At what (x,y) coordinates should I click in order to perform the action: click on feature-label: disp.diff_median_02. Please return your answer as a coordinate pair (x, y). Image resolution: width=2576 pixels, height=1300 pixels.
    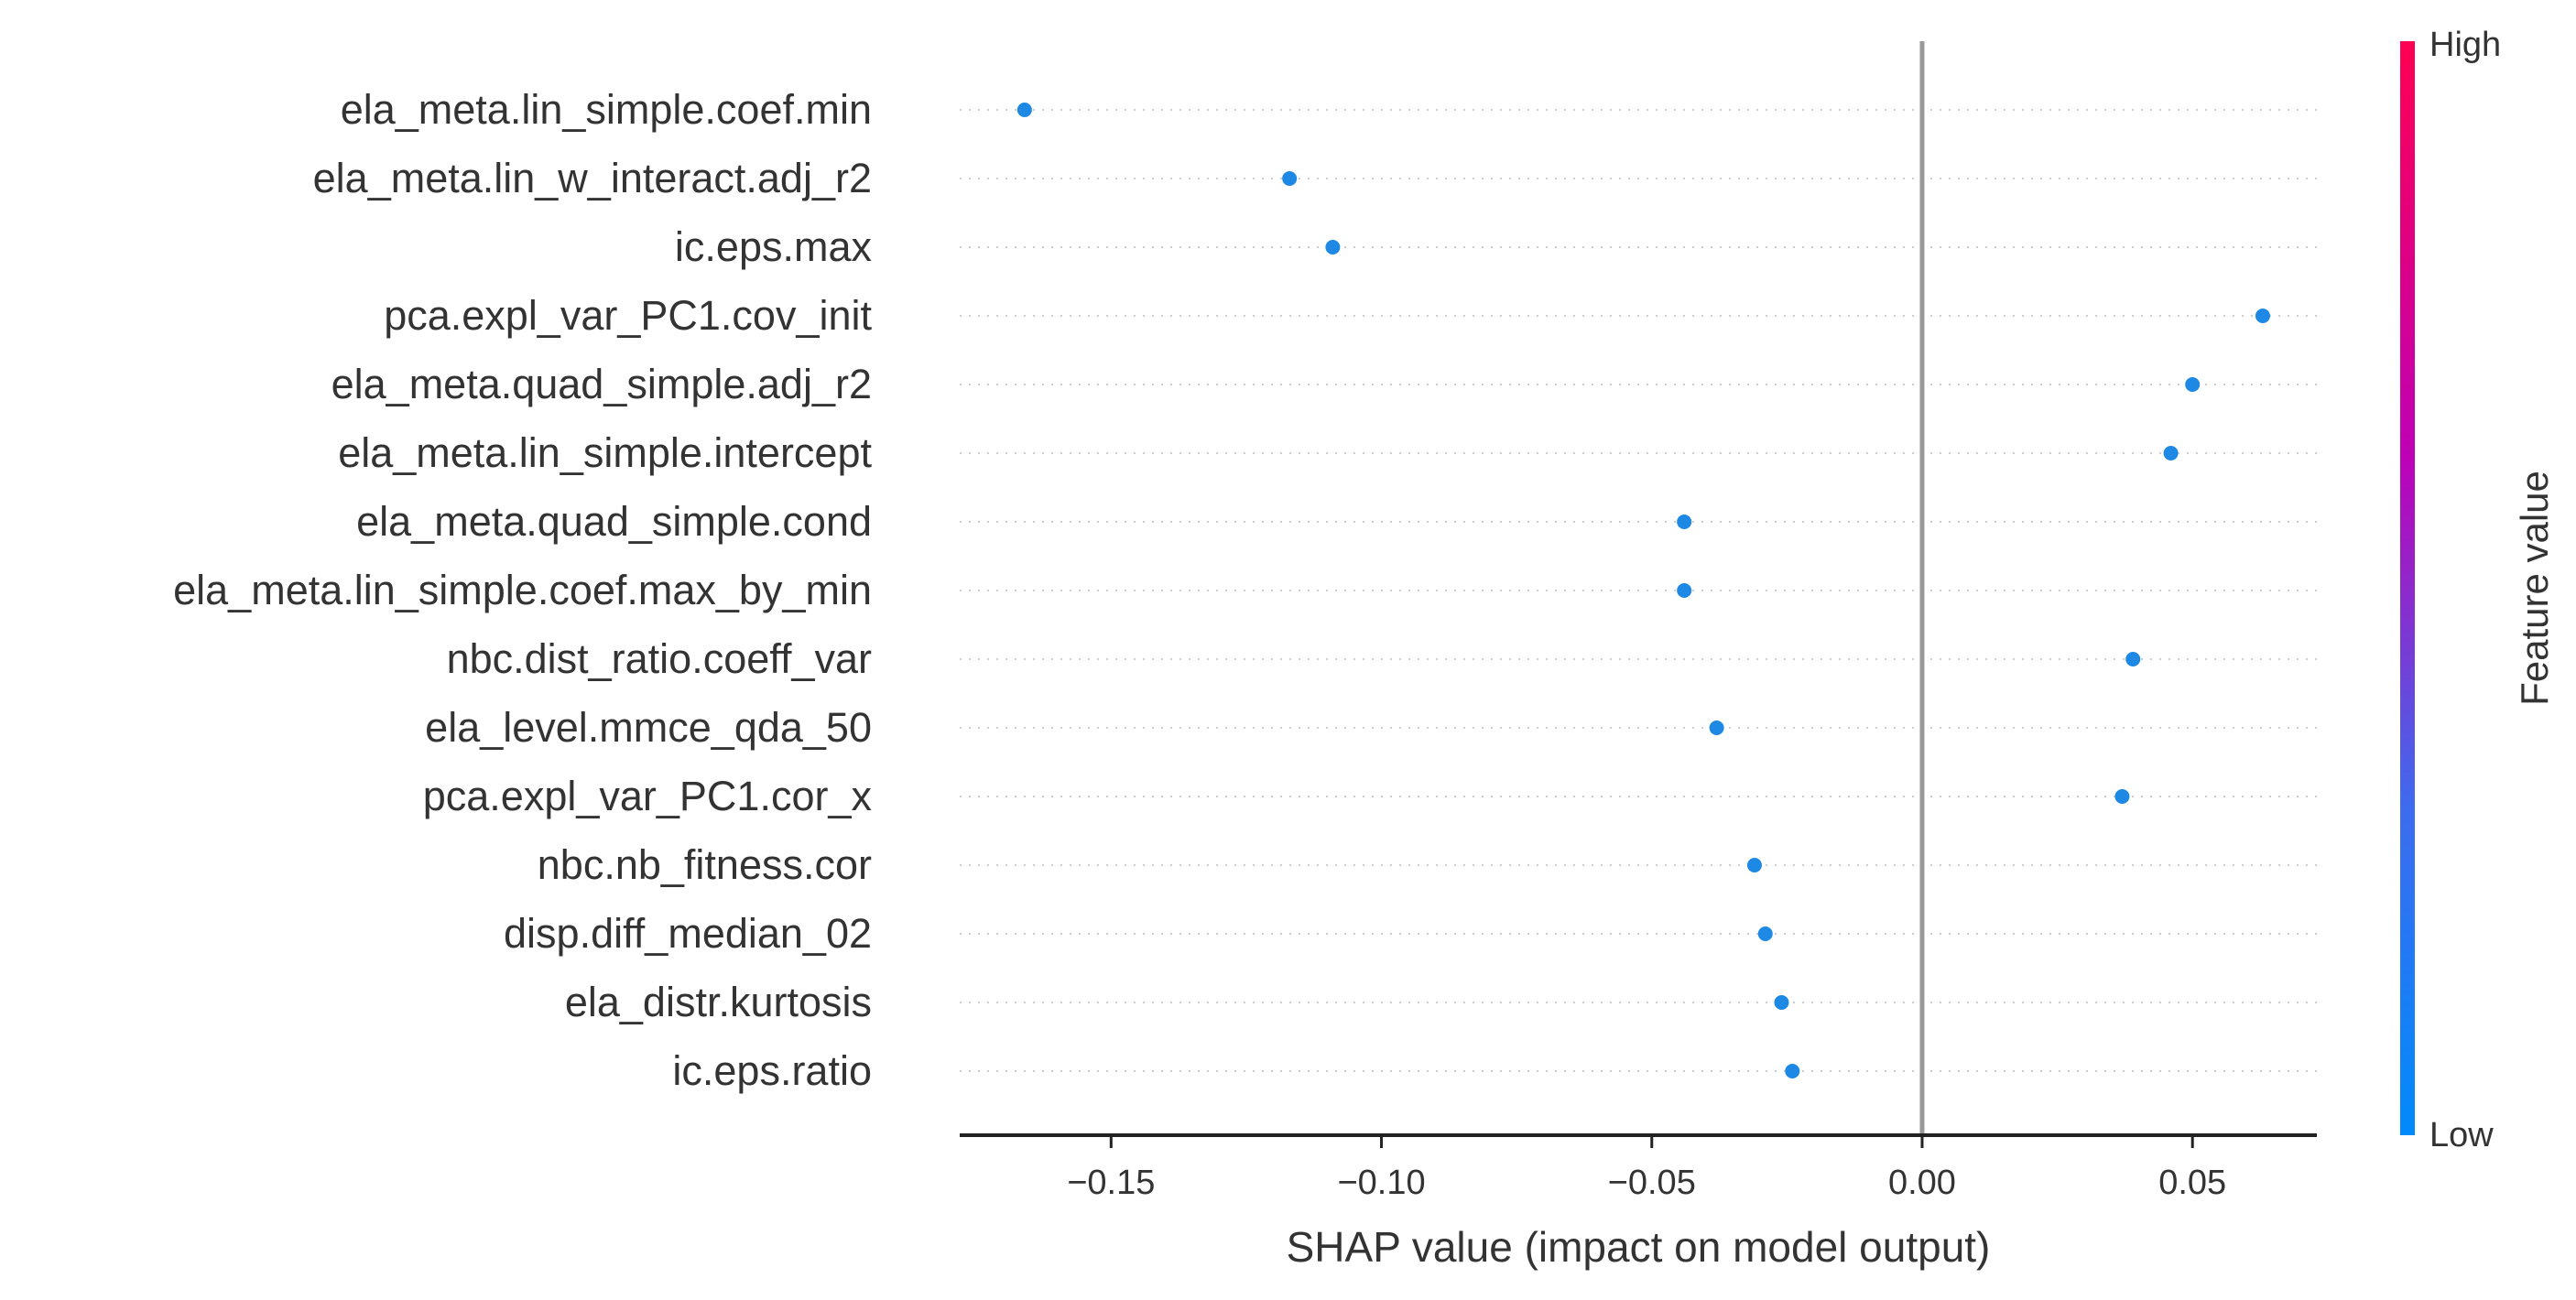
    Looking at the image, I should click on (688, 933).